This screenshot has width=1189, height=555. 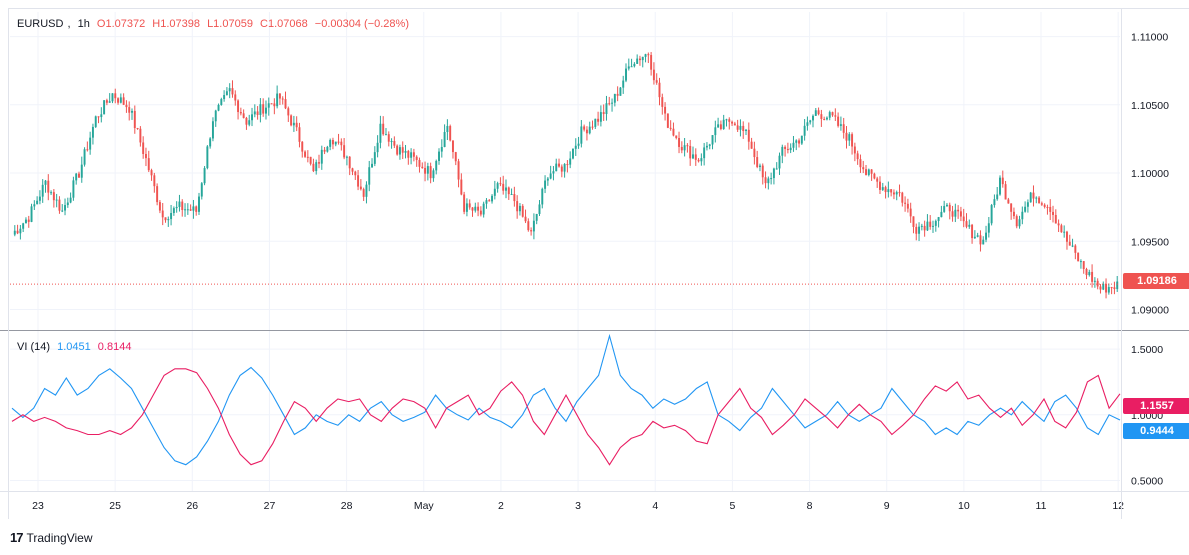 I want to click on tradingview-logo: 17 TradingView, so click(x=51, y=537).